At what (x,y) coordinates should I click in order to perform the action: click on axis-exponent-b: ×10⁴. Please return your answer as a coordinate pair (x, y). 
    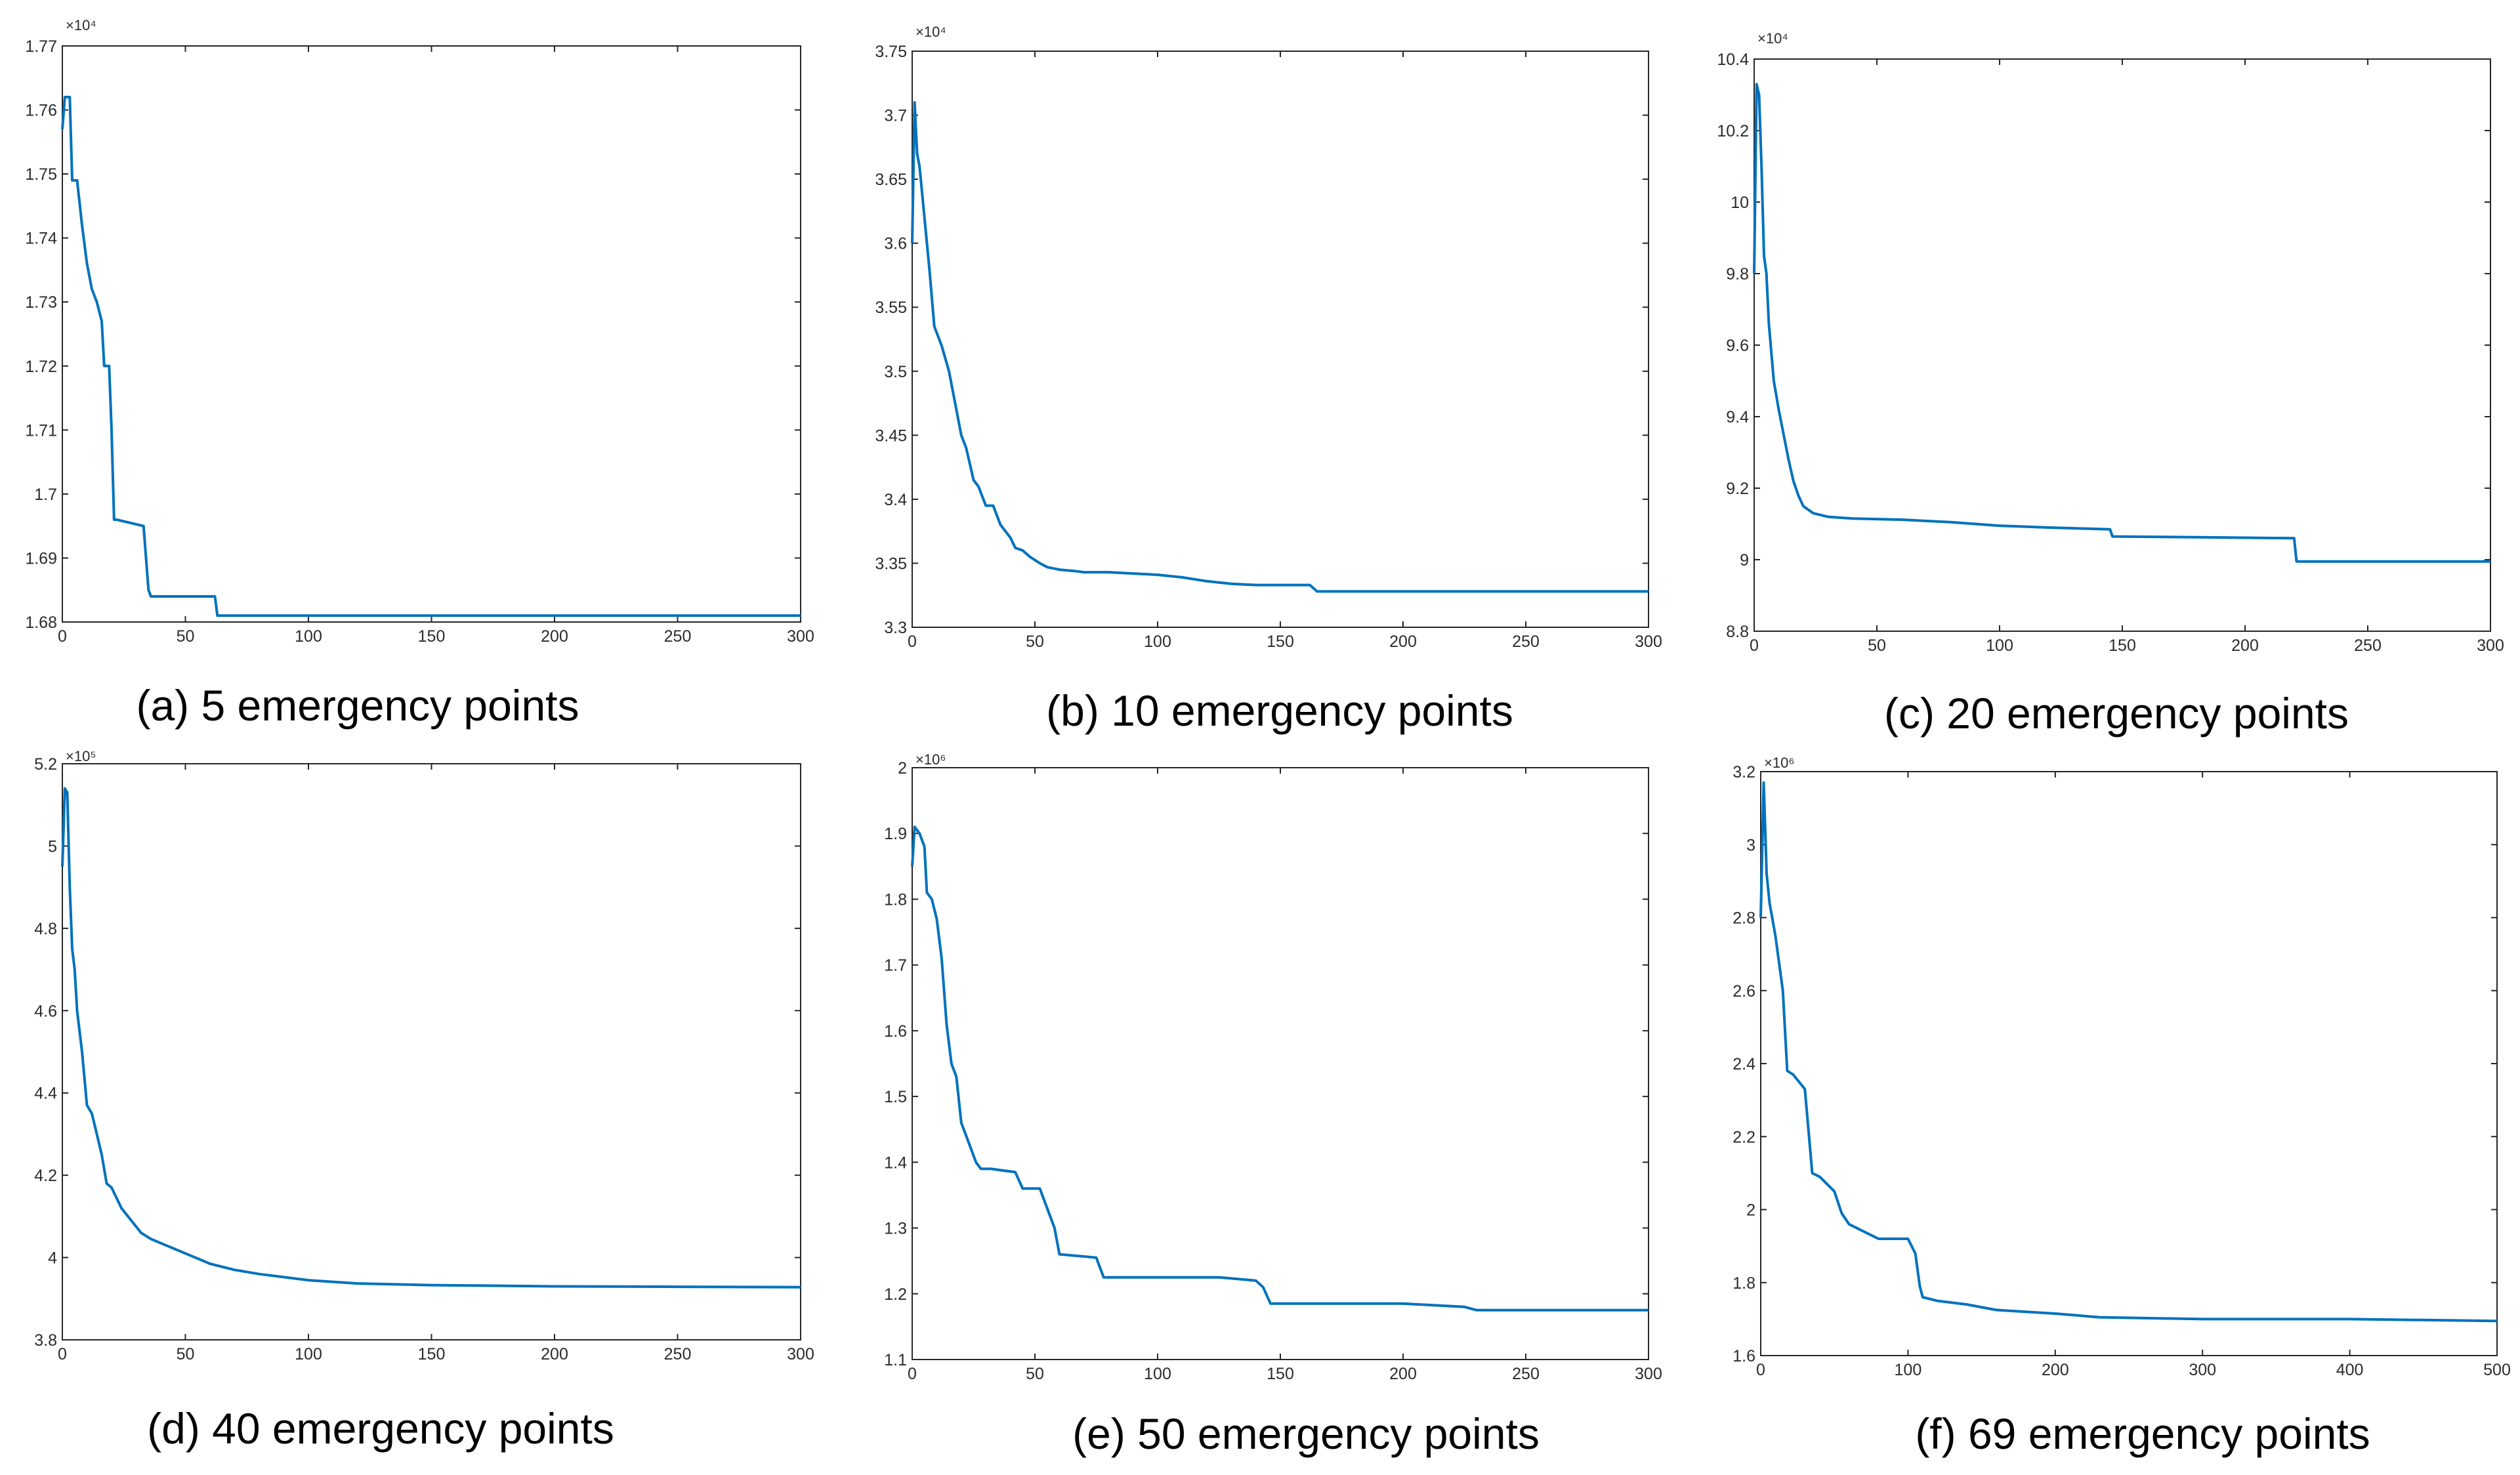
    Looking at the image, I should click on (930, 32).